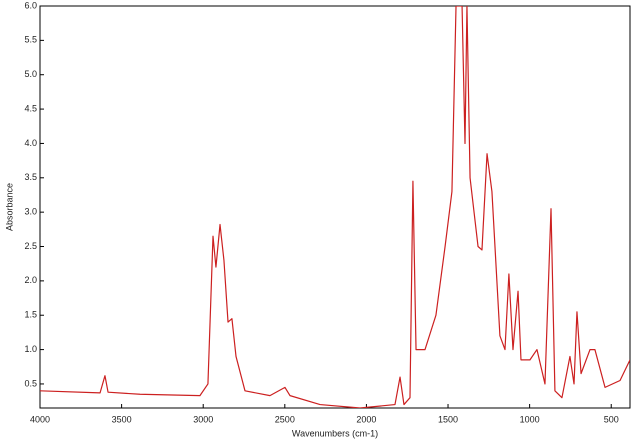 This screenshot has width=632, height=441. Describe the element at coordinates (30, 246) in the screenshot. I see `y-tick-label: 2.5` at that location.